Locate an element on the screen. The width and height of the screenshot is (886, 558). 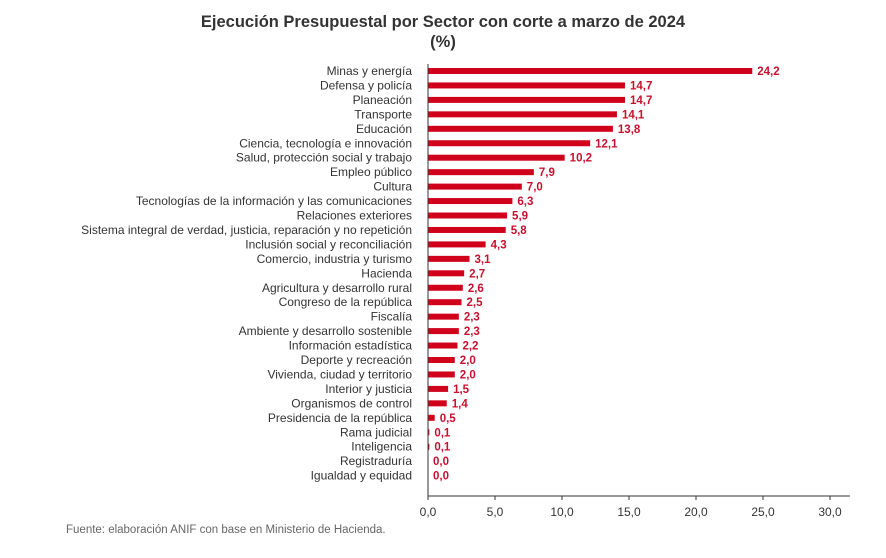
value-label: 6,3 is located at coordinates (525, 202).